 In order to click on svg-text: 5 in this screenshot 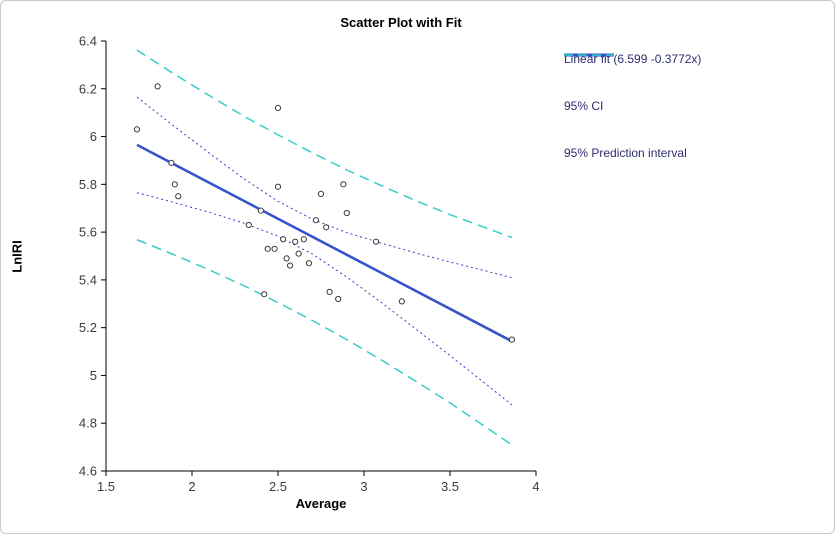, I will do `click(93, 375)`.